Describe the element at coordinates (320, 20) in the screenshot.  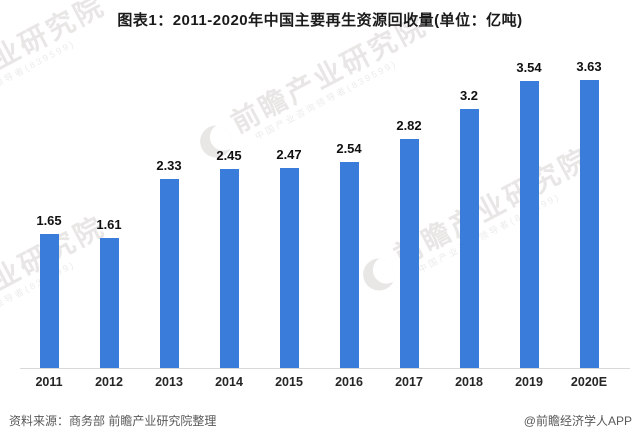
I see `chart-title: 图表1：2011-2020年中国主要再生资源回收量(单位：亿吨)` at that location.